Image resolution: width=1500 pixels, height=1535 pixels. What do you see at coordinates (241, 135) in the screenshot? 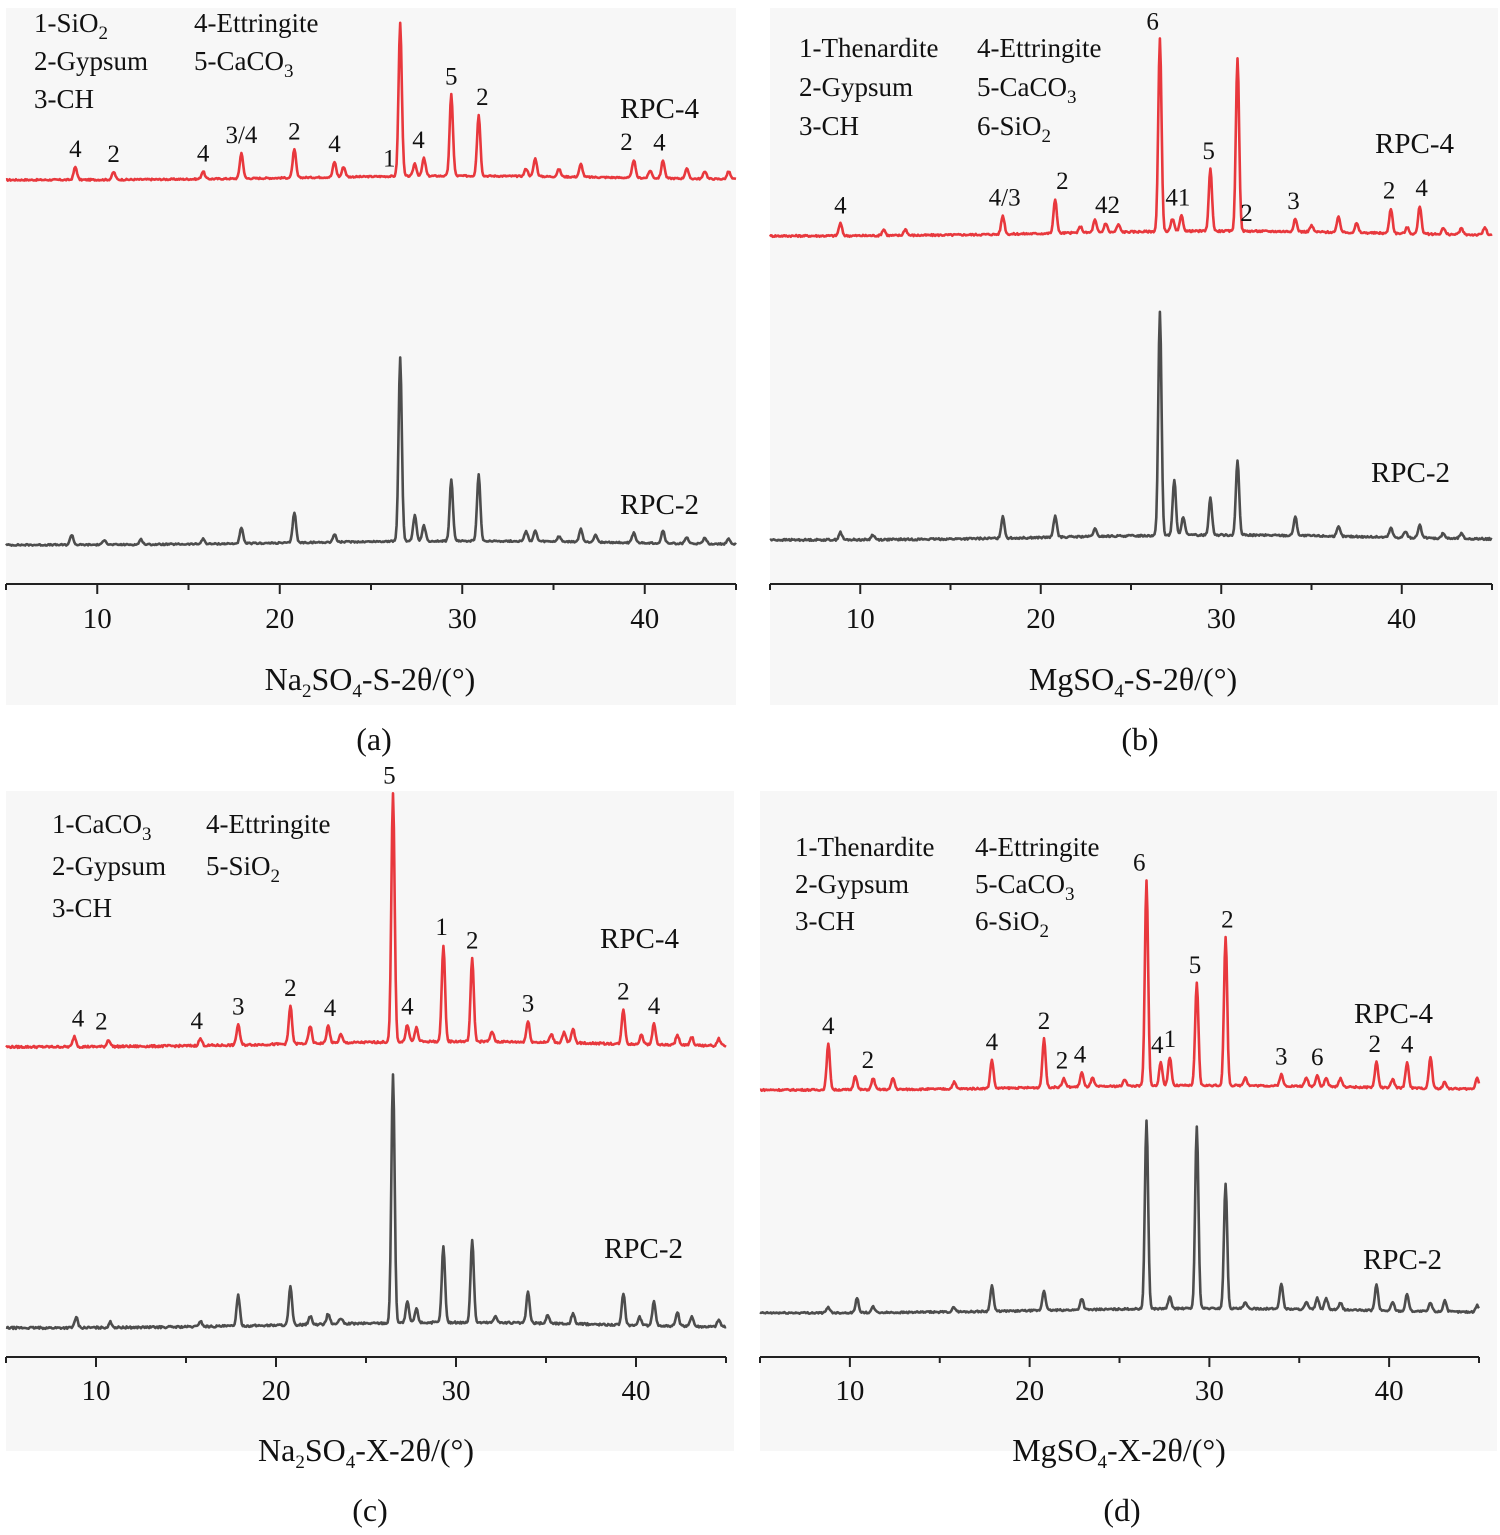
I see `peak-annotation: 3/4` at bounding box center [241, 135].